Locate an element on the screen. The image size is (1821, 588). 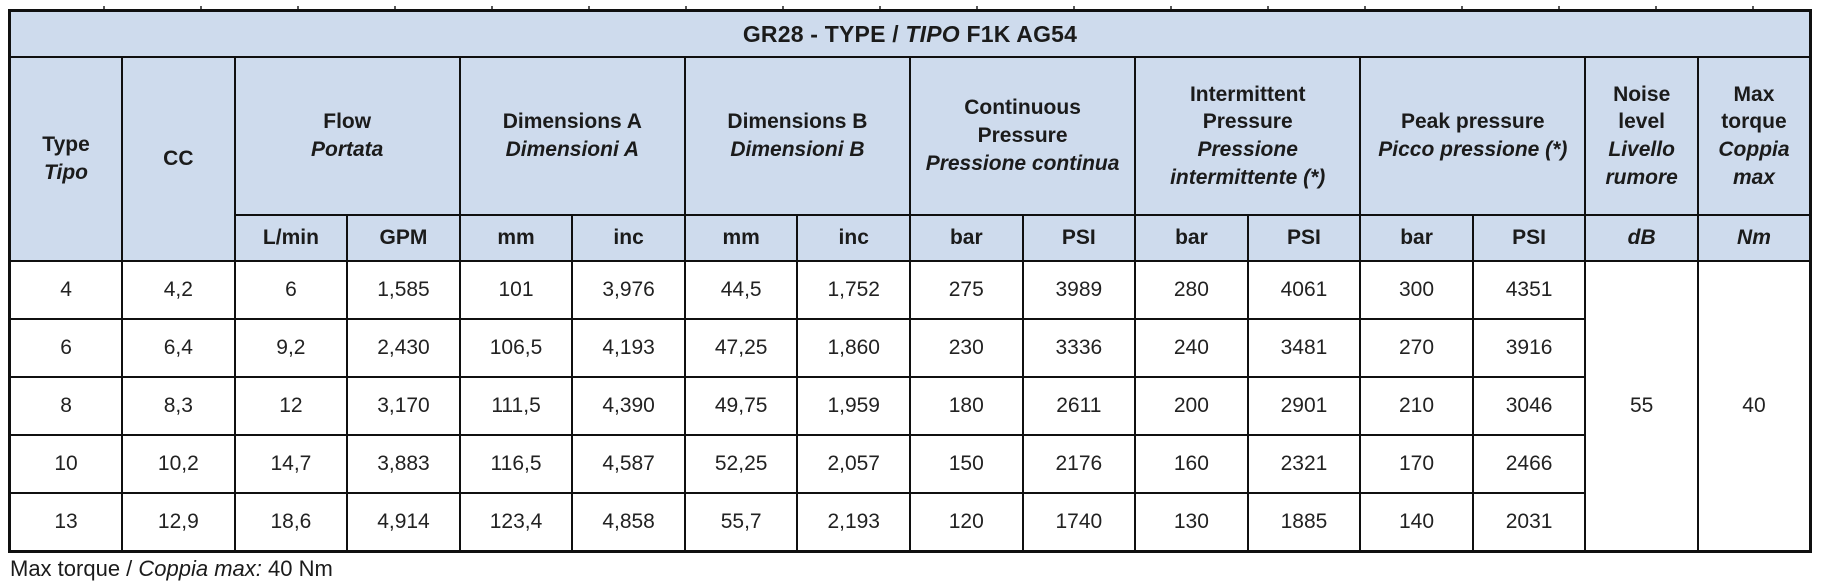
col-header-type-en: Type is located at coordinates (66, 145).